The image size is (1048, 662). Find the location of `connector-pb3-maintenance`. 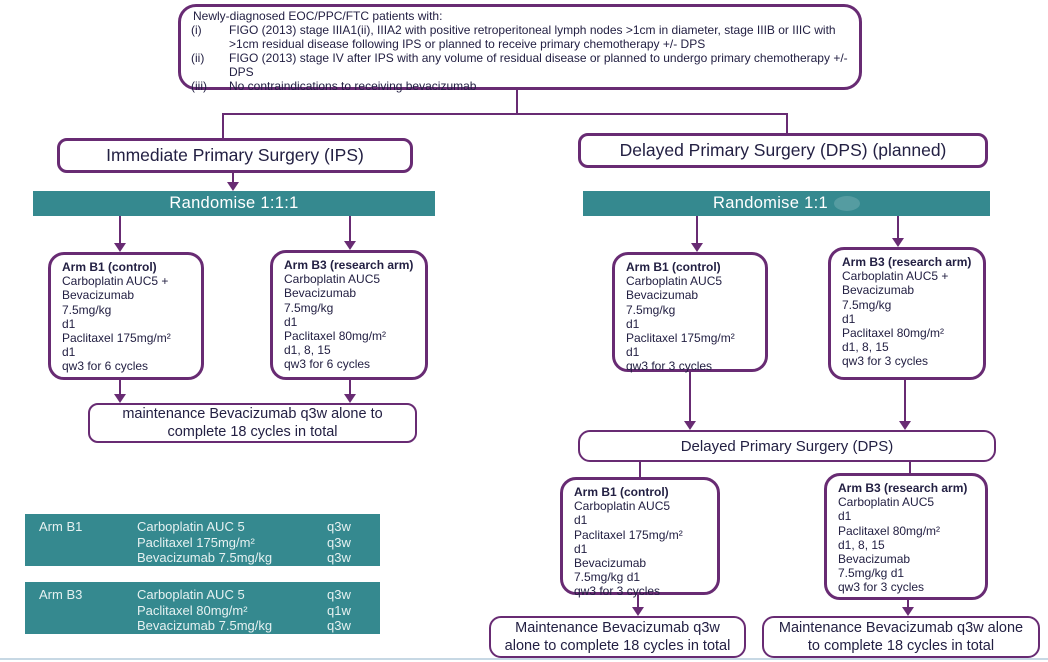

connector-pb3-maintenance is located at coordinates (908, 603).